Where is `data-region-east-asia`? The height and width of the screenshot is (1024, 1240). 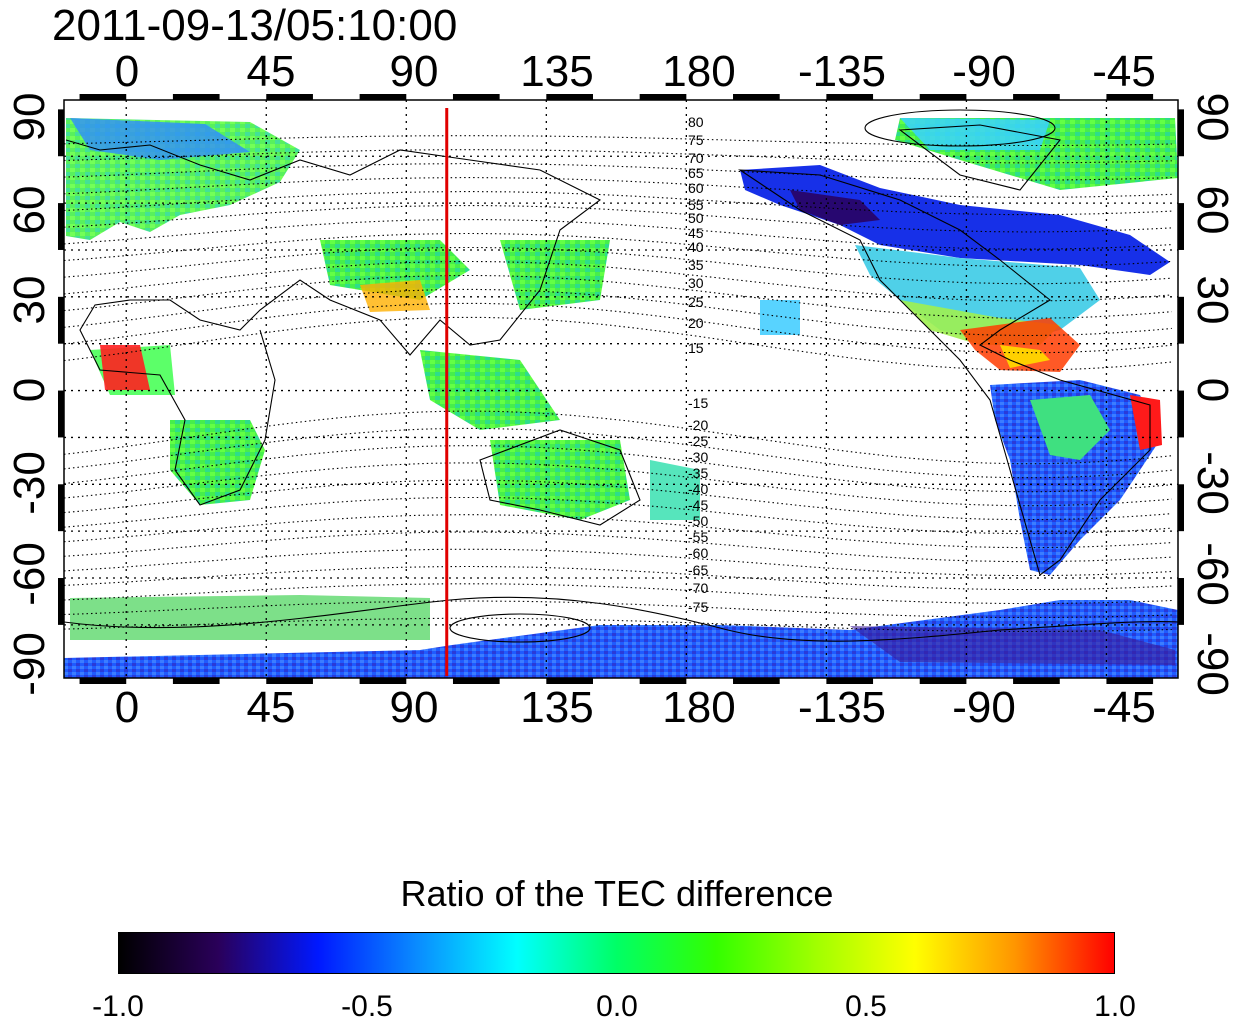
data-region-east-asia is located at coordinates (555, 275).